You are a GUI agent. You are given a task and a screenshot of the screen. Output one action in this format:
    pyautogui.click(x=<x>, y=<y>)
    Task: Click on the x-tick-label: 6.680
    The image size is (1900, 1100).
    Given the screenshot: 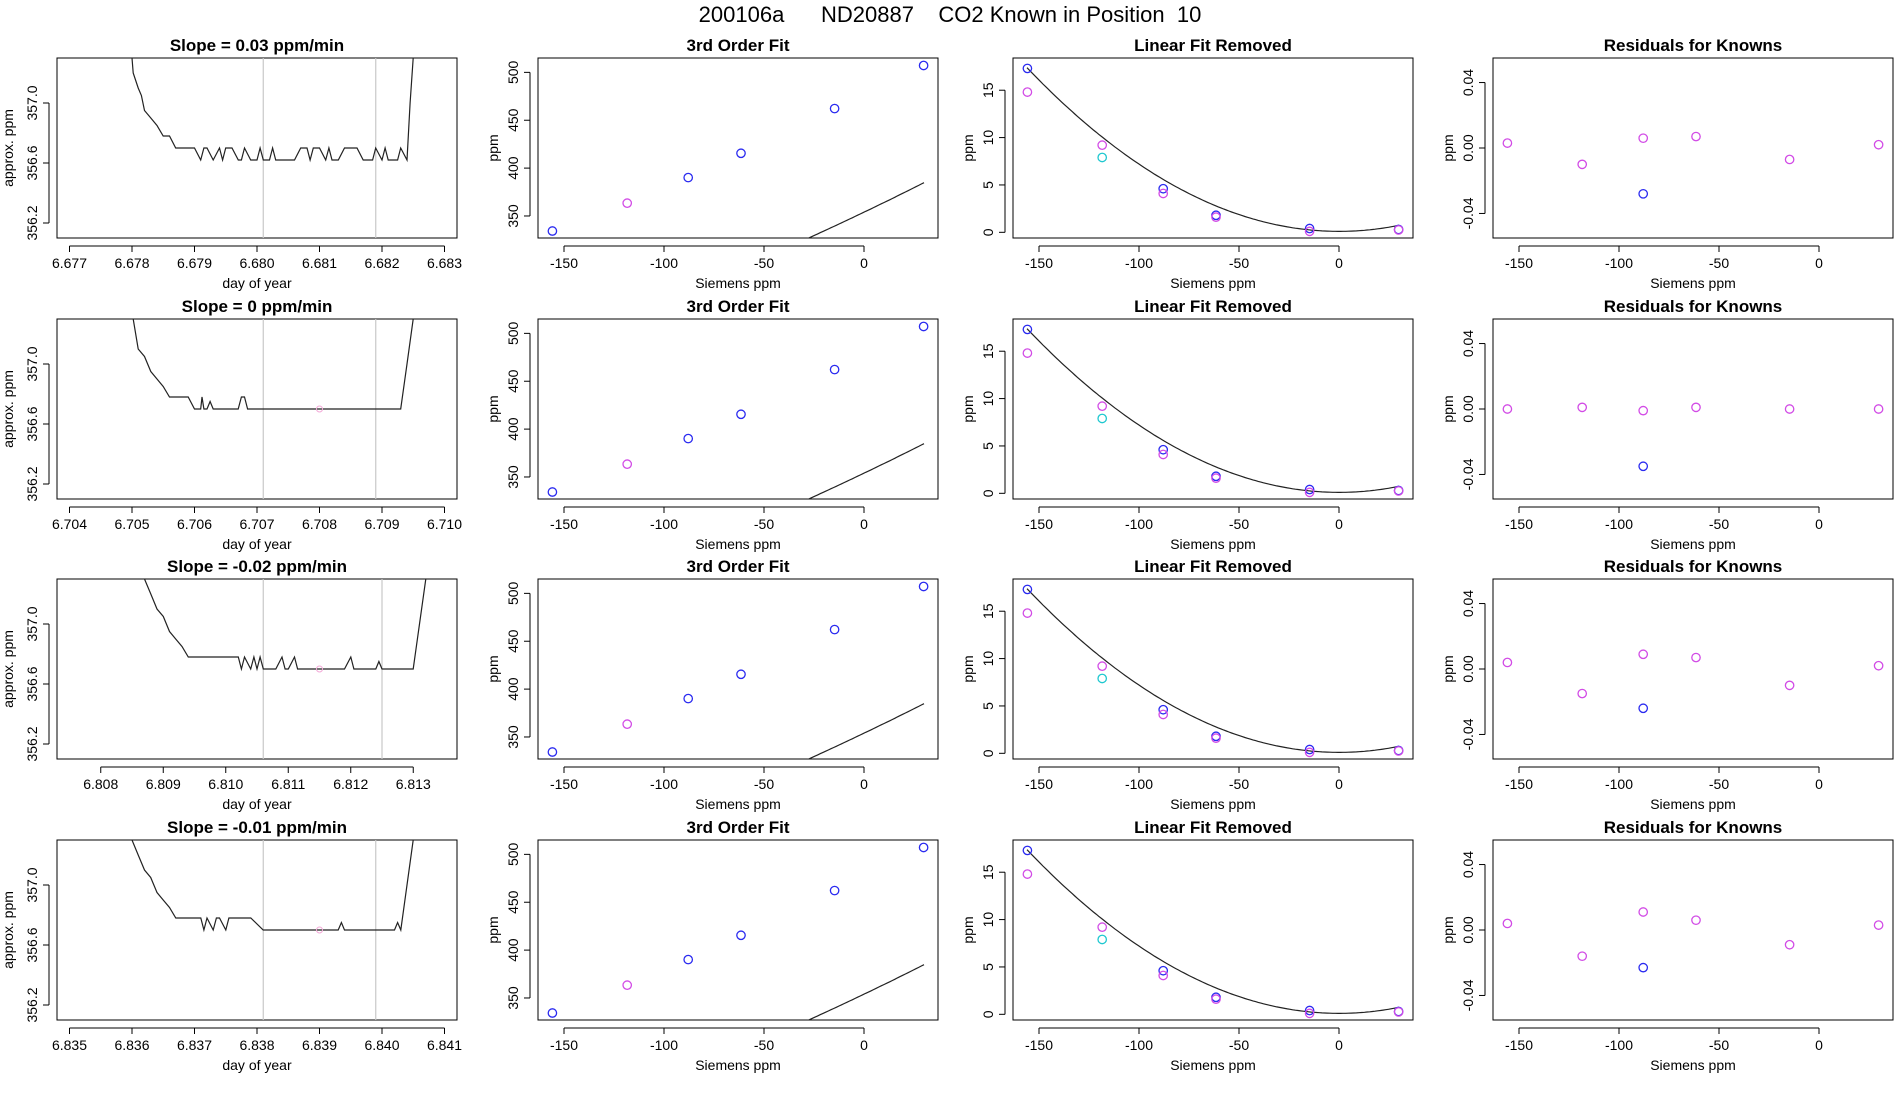 What is the action you would take?
    pyautogui.click(x=256, y=263)
    